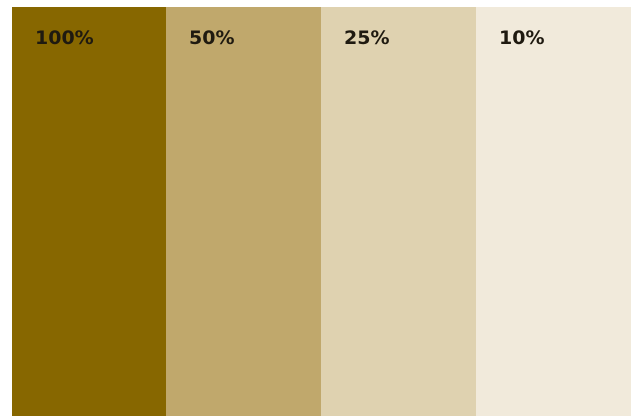 The image size is (633, 416). I want to click on swatch-label: 25%, so click(367, 38).